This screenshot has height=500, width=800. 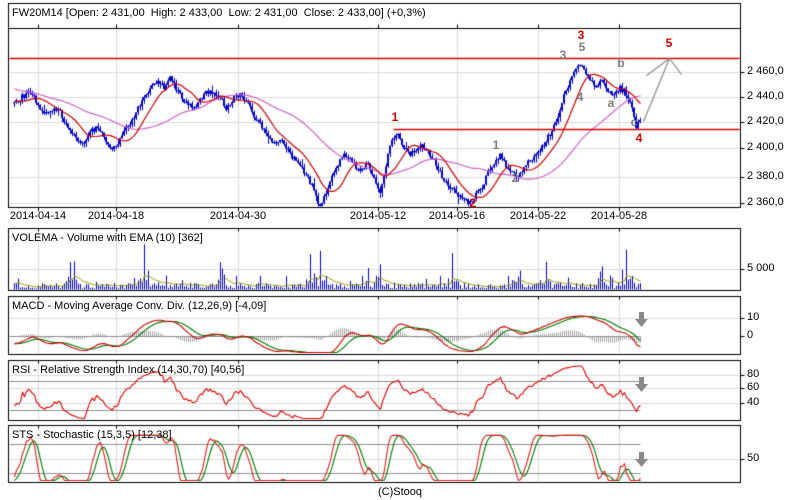 I want to click on sub-wave-label: a, so click(x=611, y=103).